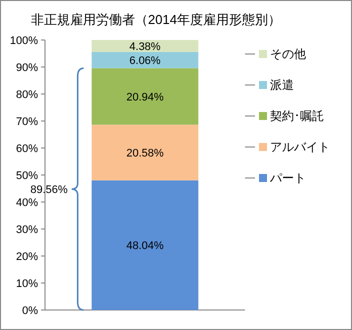 This screenshot has width=352, height=330. Describe the element at coordinates (27, 257) in the screenshot. I see `y-tick-label: 20%` at that location.